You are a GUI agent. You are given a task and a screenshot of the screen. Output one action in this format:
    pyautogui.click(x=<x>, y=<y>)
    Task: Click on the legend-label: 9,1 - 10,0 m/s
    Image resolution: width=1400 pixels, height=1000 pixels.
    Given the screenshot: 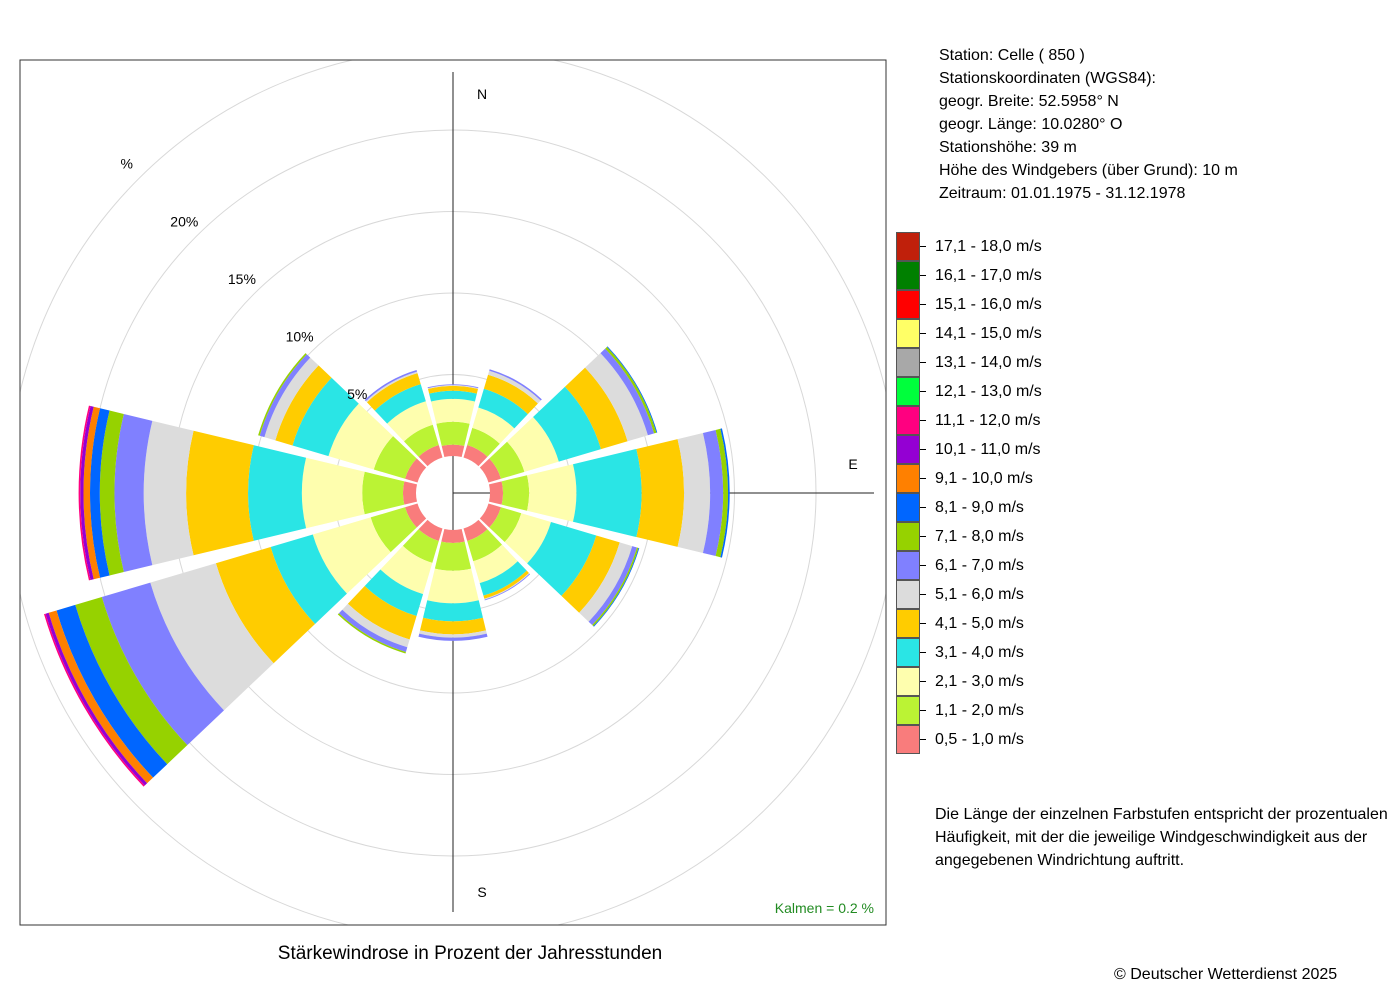 What is the action you would take?
    pyautogui.click(x=984, y=478)
    